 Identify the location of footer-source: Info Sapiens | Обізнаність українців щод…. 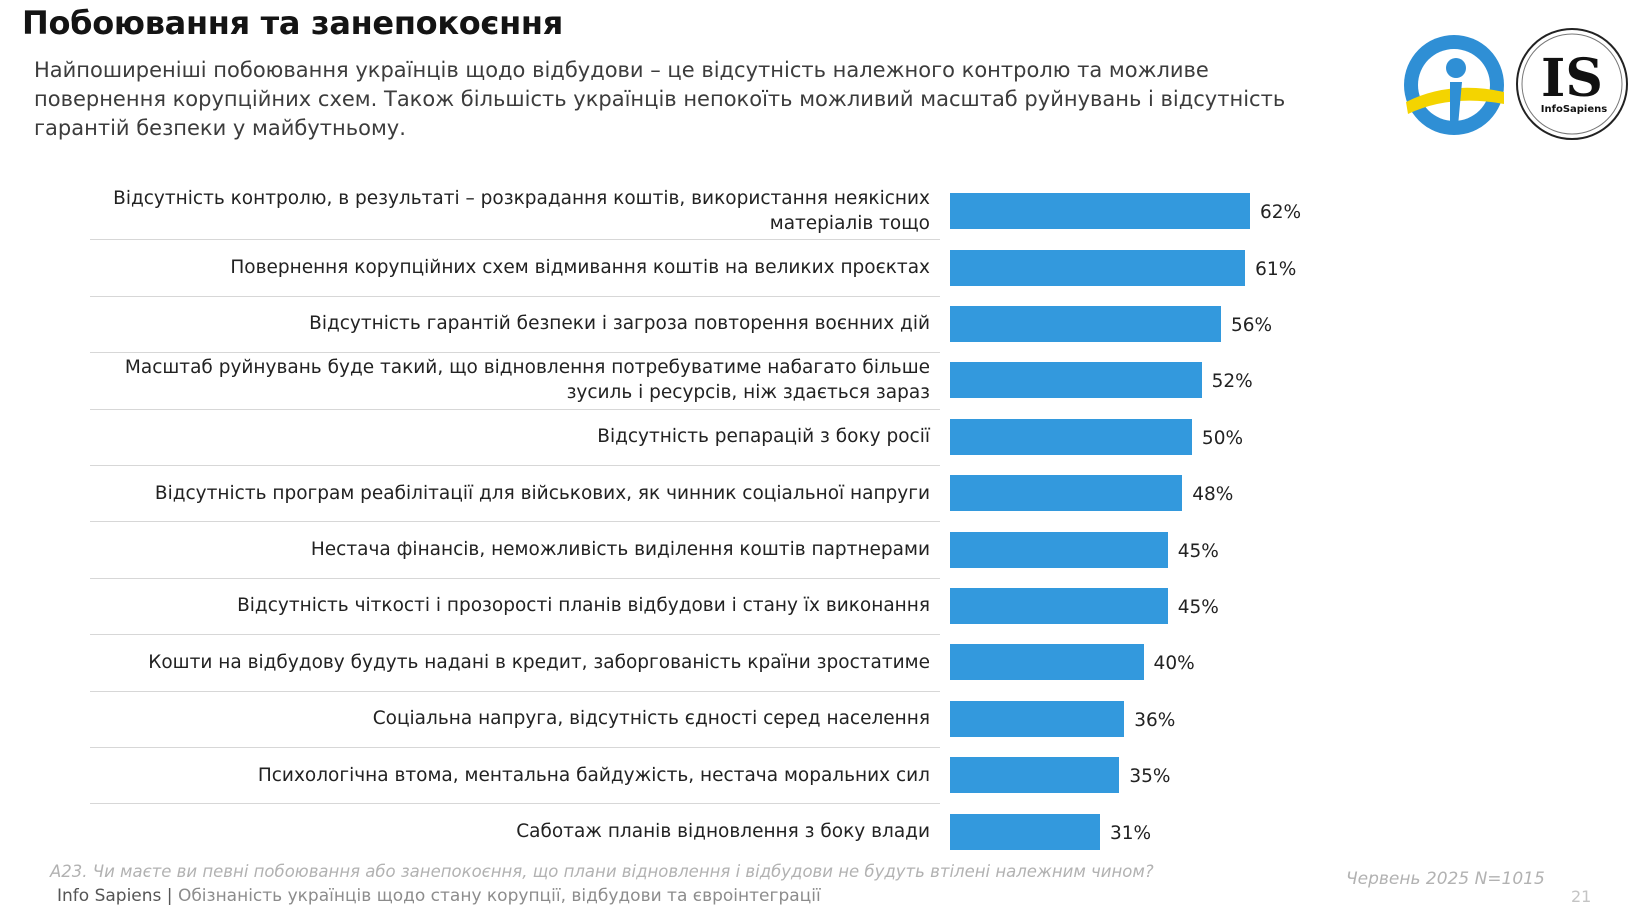
(439, 896).